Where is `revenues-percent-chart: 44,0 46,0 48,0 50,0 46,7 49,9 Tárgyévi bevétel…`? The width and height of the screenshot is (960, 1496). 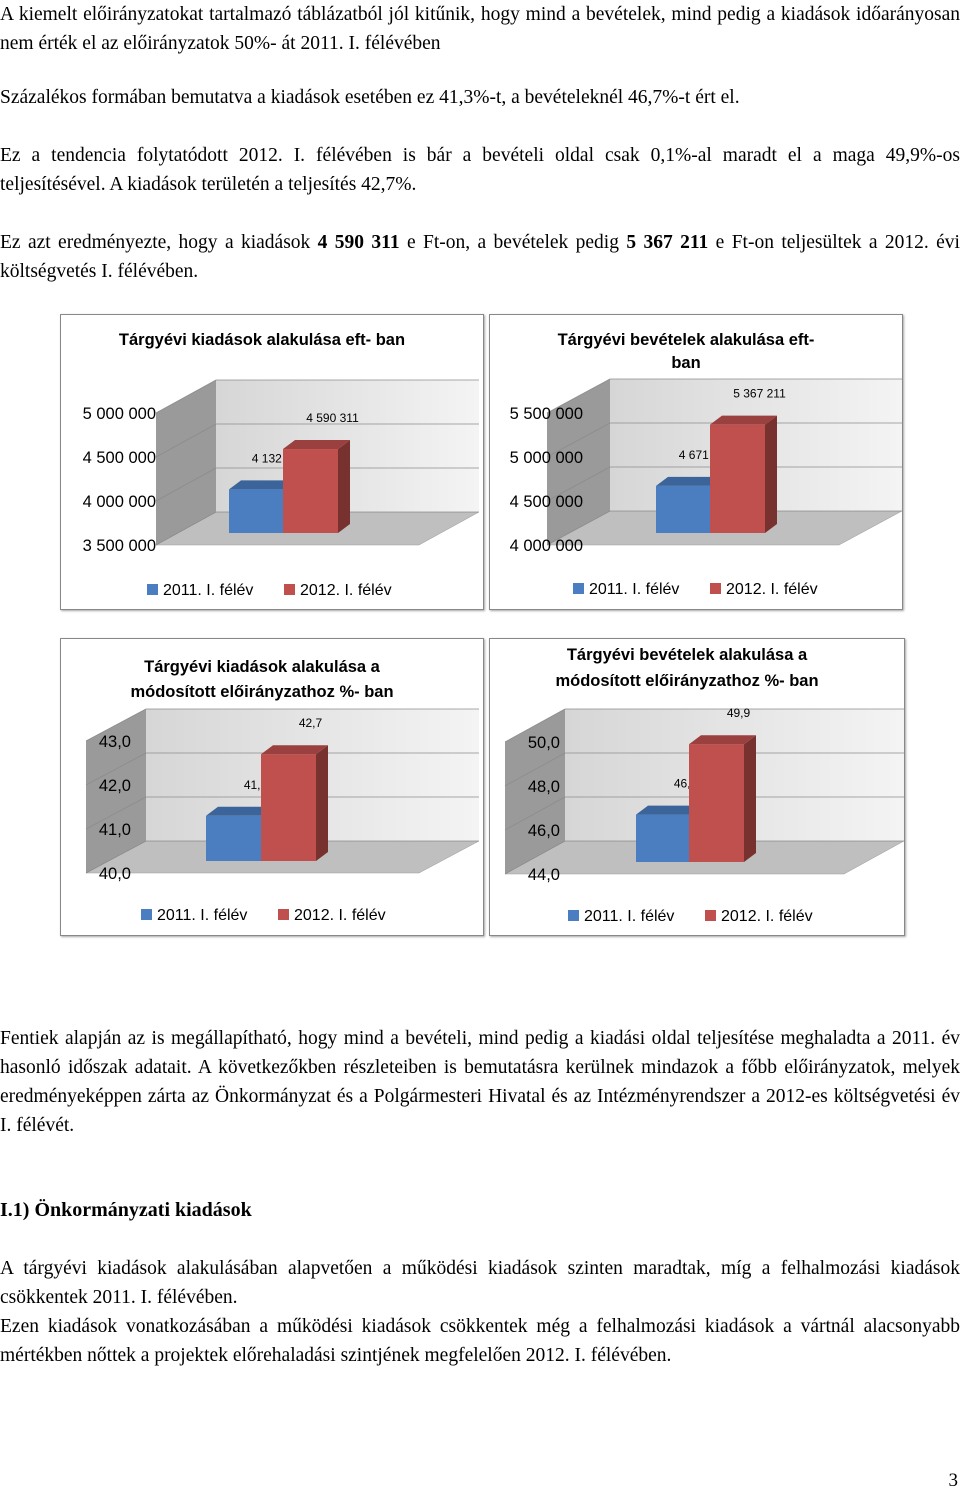
revenues-percent-chart: 44,0 46,0 48,0 50,0 46,7 49,9 Tárgyévi bevétel… is located at coordinates (697, 787).